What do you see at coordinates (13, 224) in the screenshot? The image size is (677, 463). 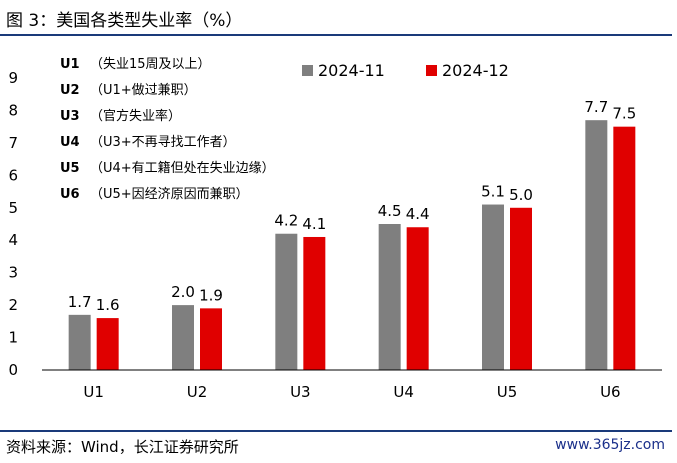 I see `y-axis-ticks: 0 1 2 3 4 5 6 7 8 9` at bounding box center [13, 224].